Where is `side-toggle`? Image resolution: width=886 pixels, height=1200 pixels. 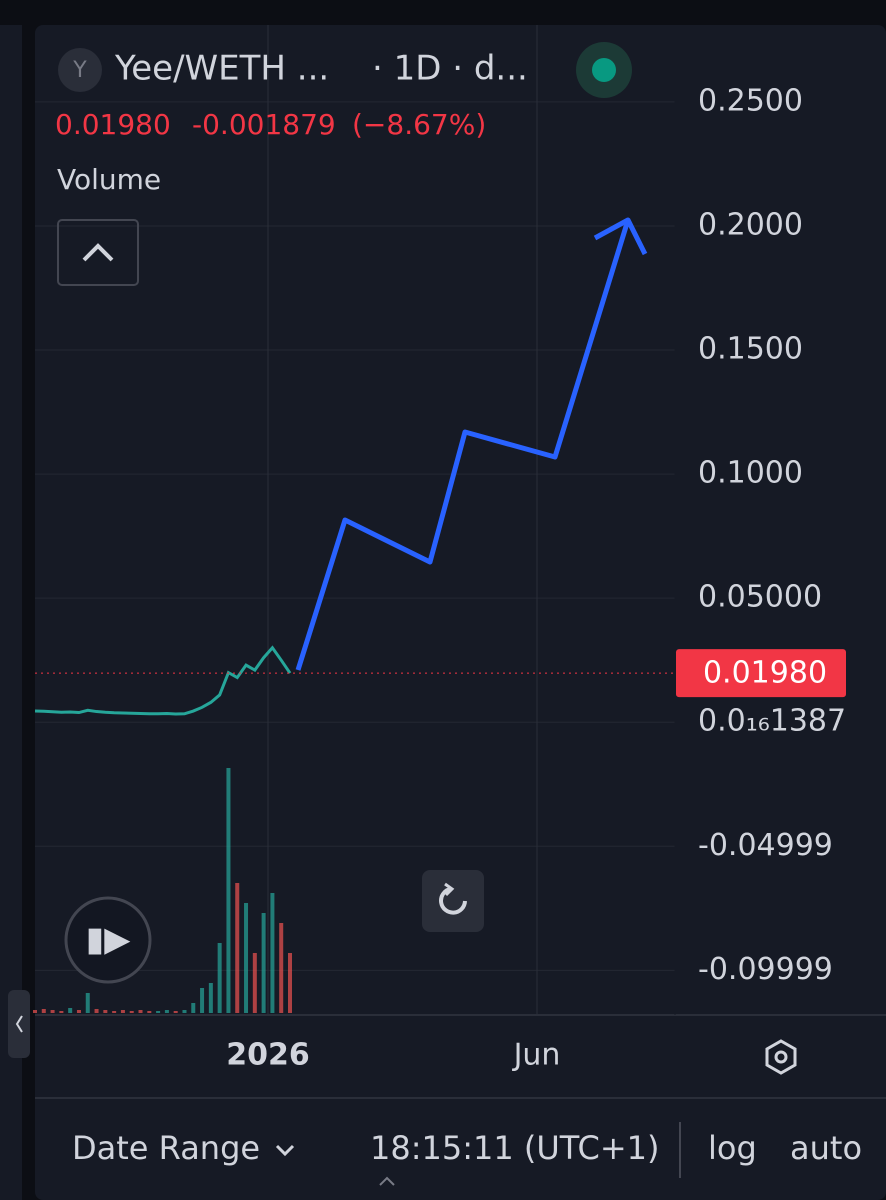
side-toggle is located at coordinates (19, 1024).